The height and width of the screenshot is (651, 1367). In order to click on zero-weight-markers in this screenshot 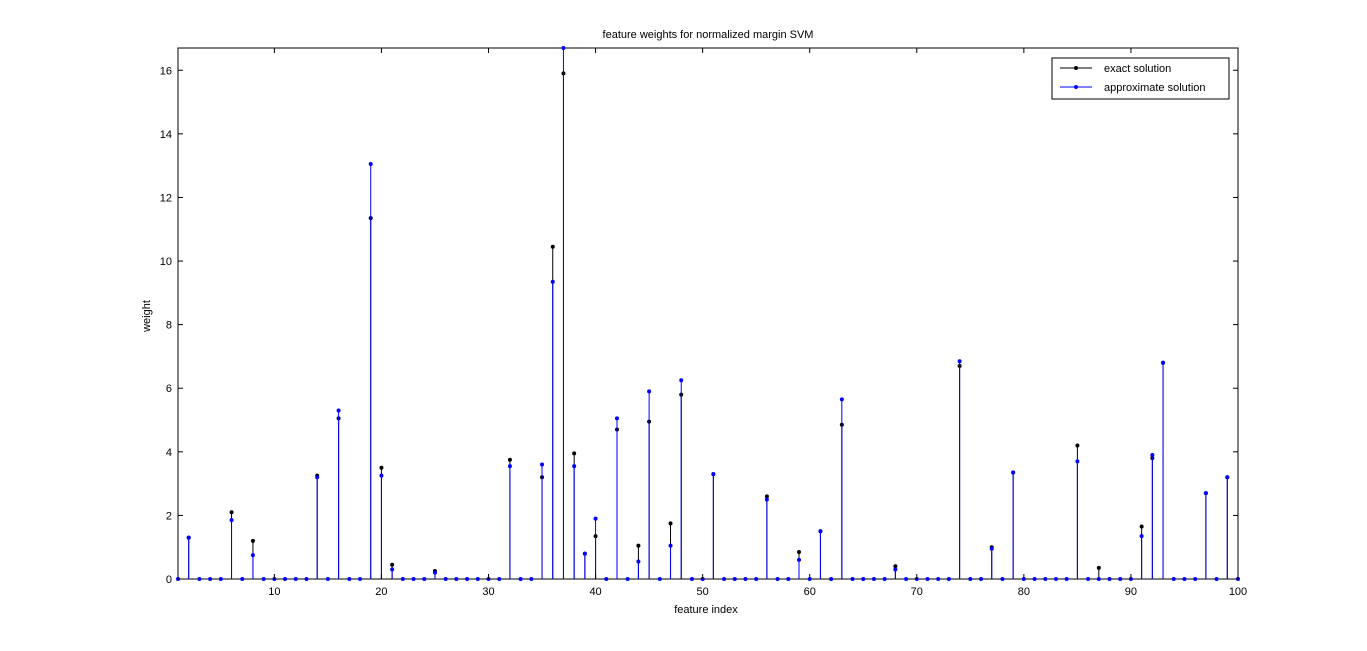, I will do `click(708, 579)`.